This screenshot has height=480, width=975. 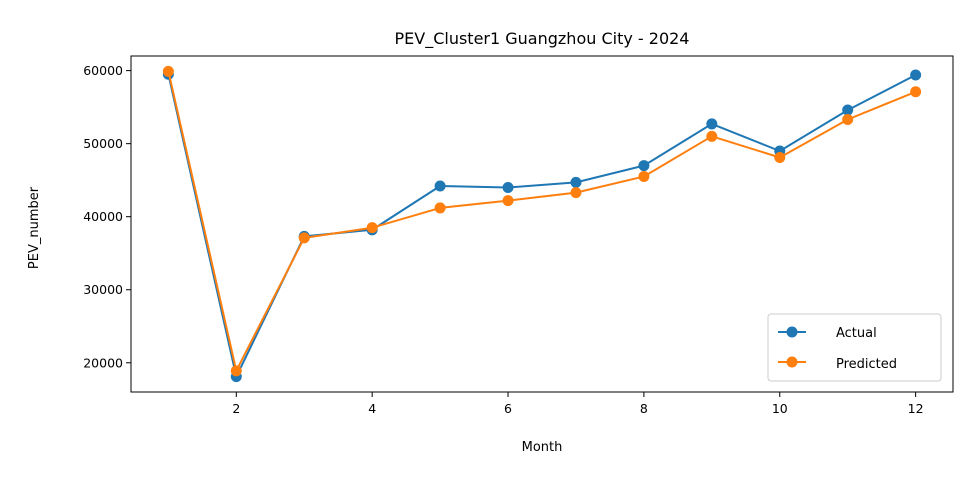 I want to click on y-axis-ticks: 20000 30000 40000 50000 60000, so click(x=107, y=216).